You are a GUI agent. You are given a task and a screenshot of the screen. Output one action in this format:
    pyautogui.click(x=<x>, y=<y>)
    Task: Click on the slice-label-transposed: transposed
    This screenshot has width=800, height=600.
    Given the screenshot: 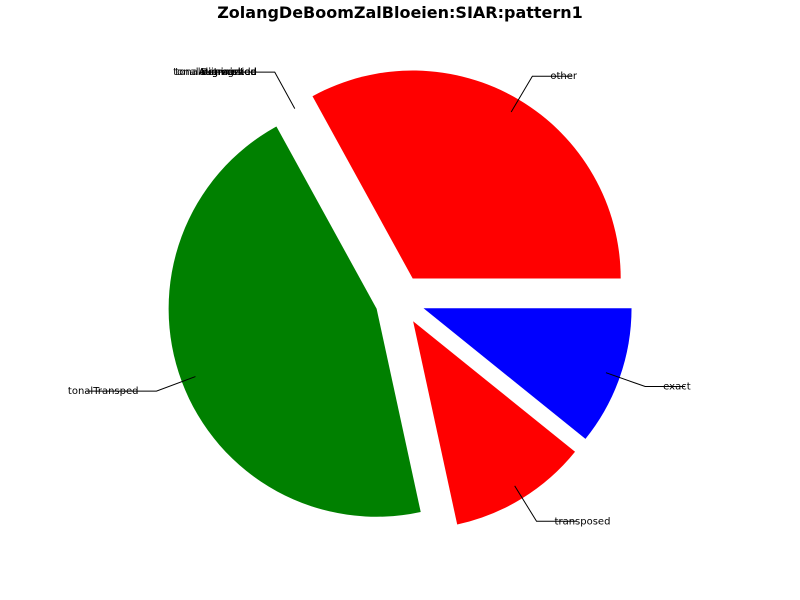 What is the action you would take?
    pyautogui.click(x=583, y=521)
    